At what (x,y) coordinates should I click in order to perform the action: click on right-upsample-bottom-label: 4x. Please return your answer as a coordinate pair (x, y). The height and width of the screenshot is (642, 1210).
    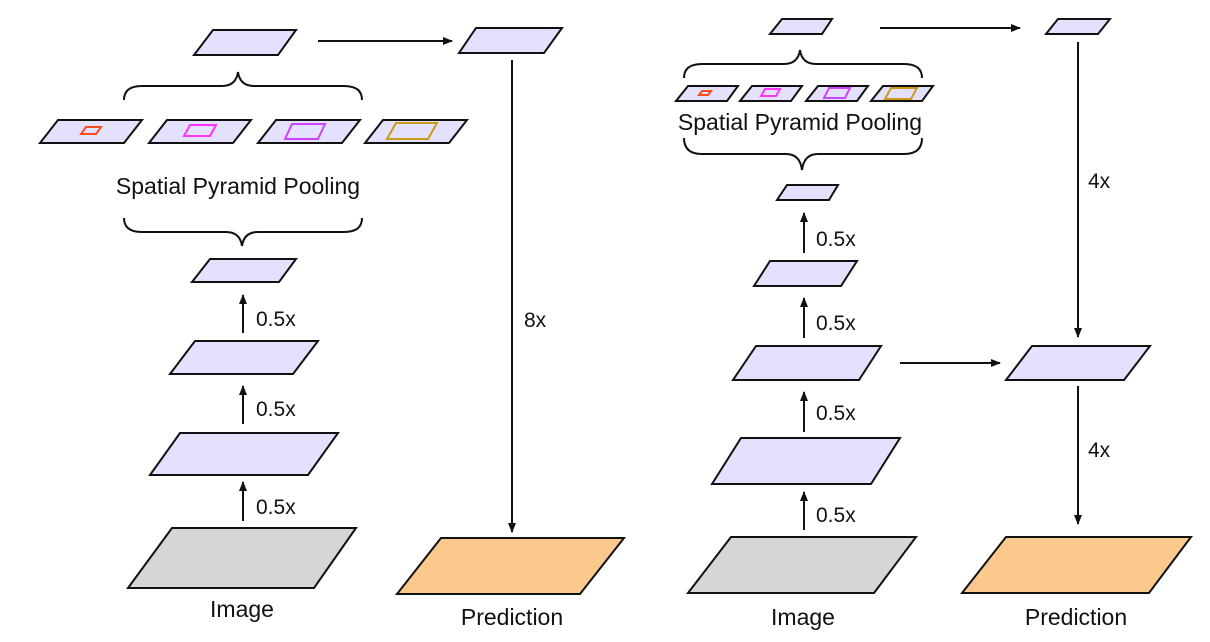
    Looking at the image, I should click on (1099, 450).